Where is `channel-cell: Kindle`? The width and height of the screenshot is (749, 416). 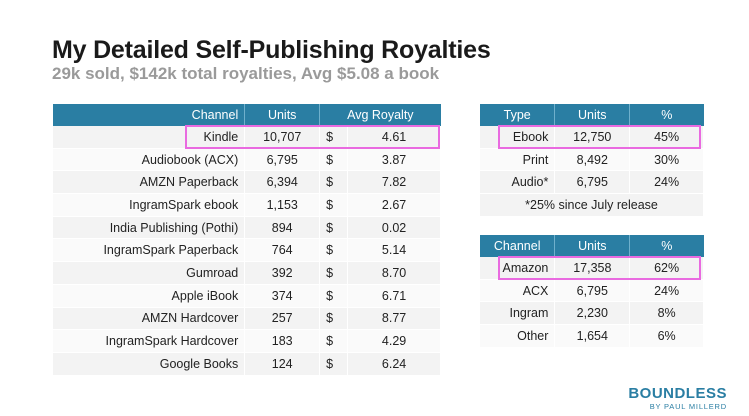 channel-cell: Kindle is located at coordinates (149, 137).